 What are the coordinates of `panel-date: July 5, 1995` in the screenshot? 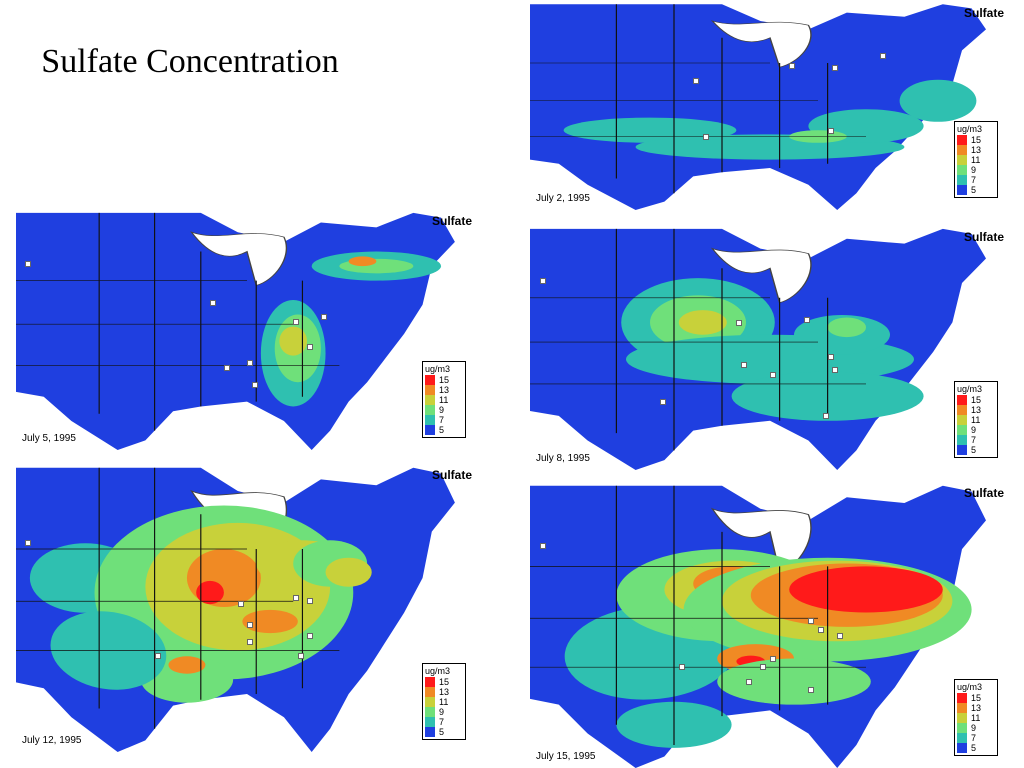 It's located at (49, 438).